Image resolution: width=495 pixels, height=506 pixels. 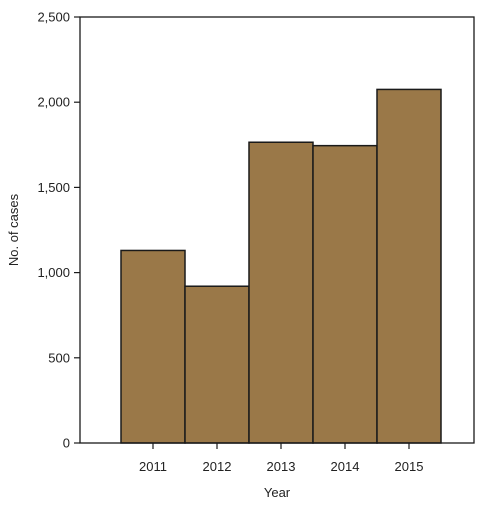 I want to click on x-tick-label: 2014, so click(x=345, y=466).